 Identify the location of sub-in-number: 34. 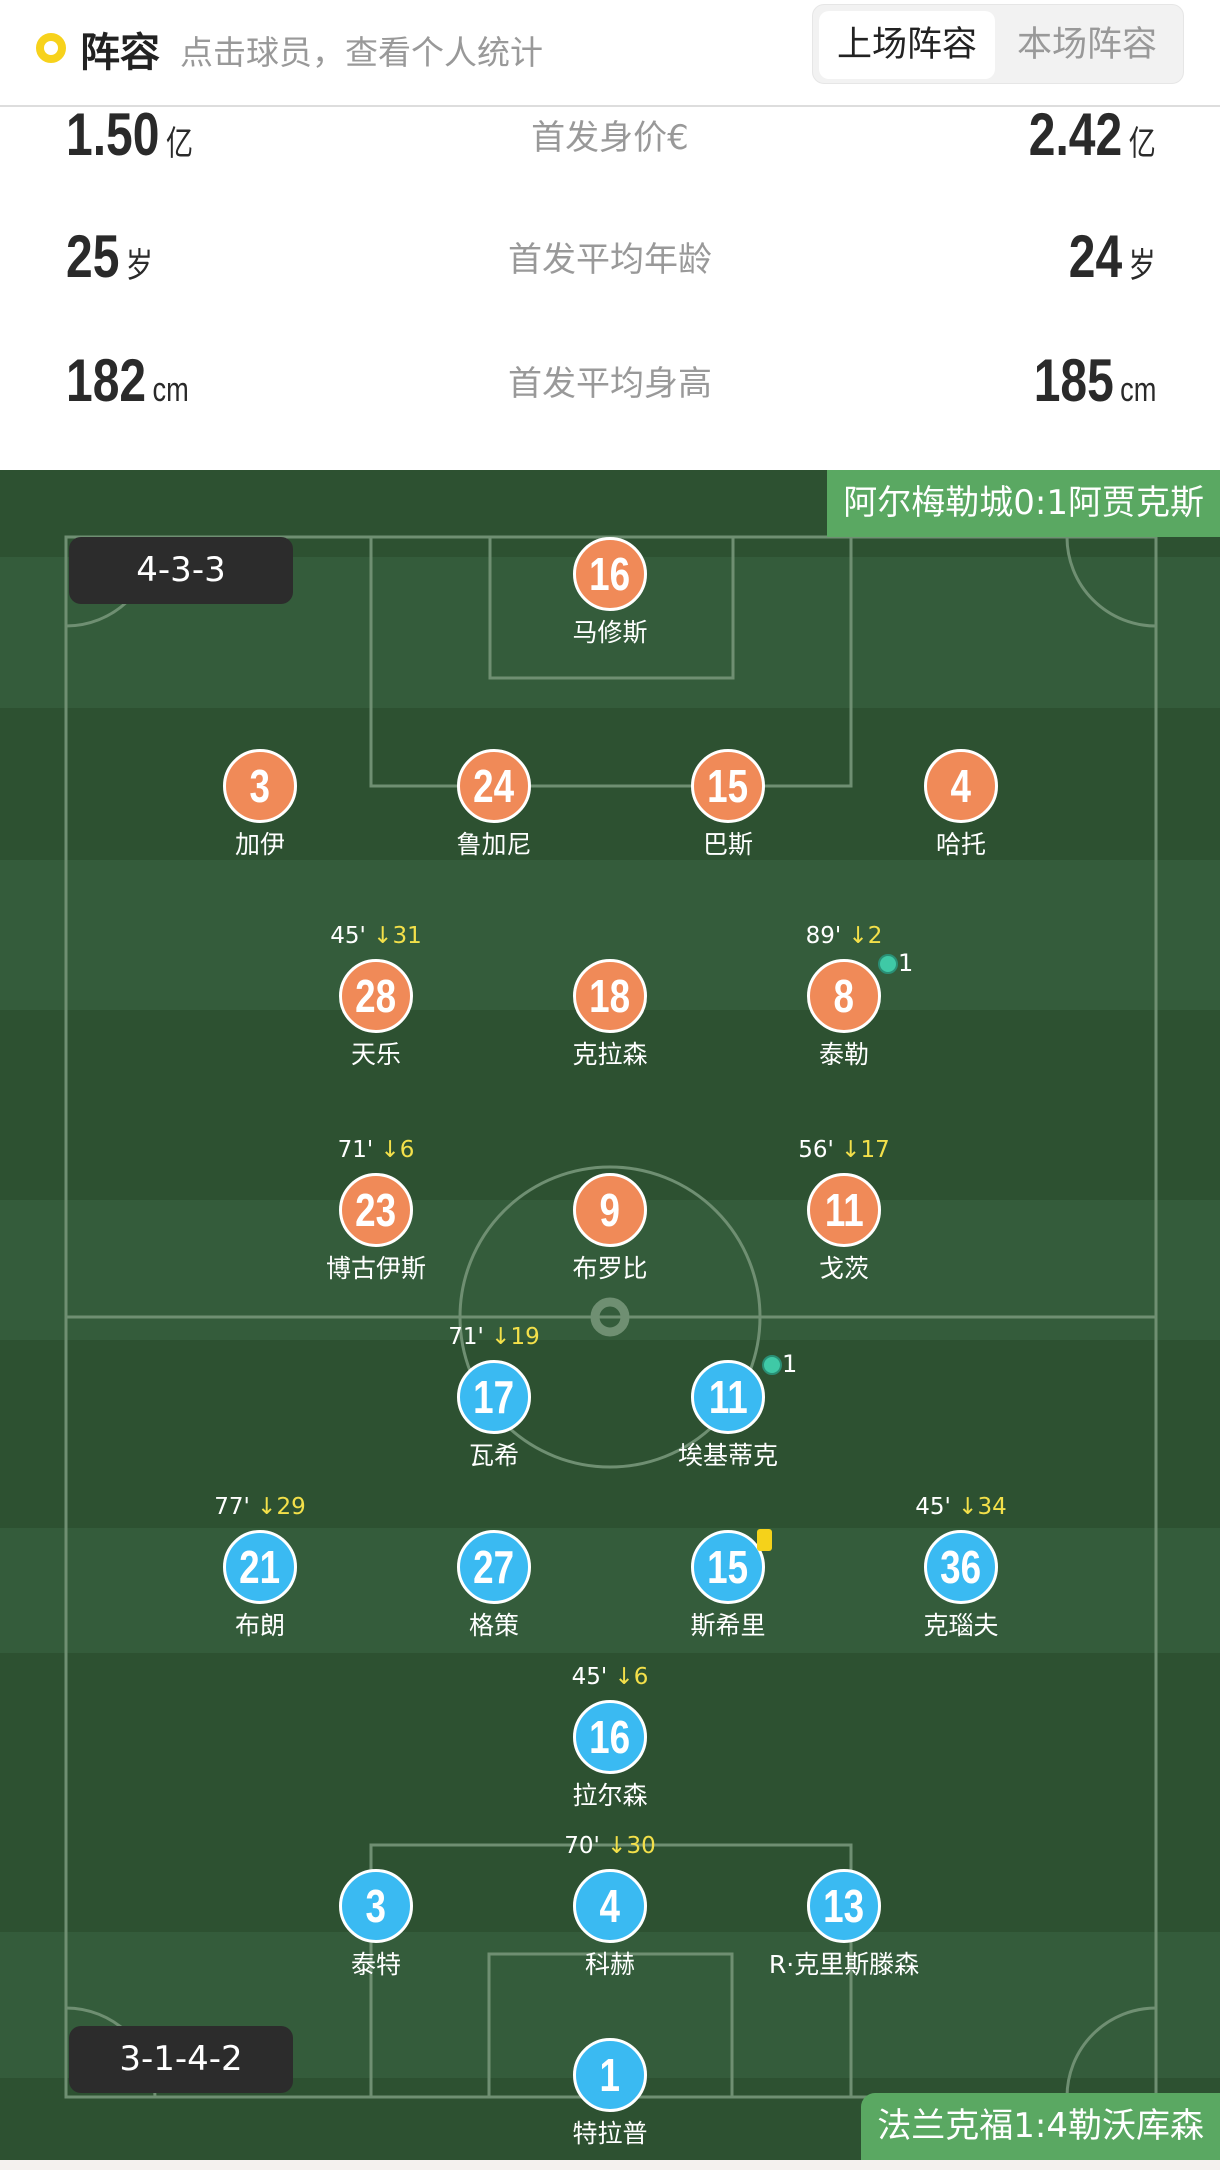
(992, 1507).